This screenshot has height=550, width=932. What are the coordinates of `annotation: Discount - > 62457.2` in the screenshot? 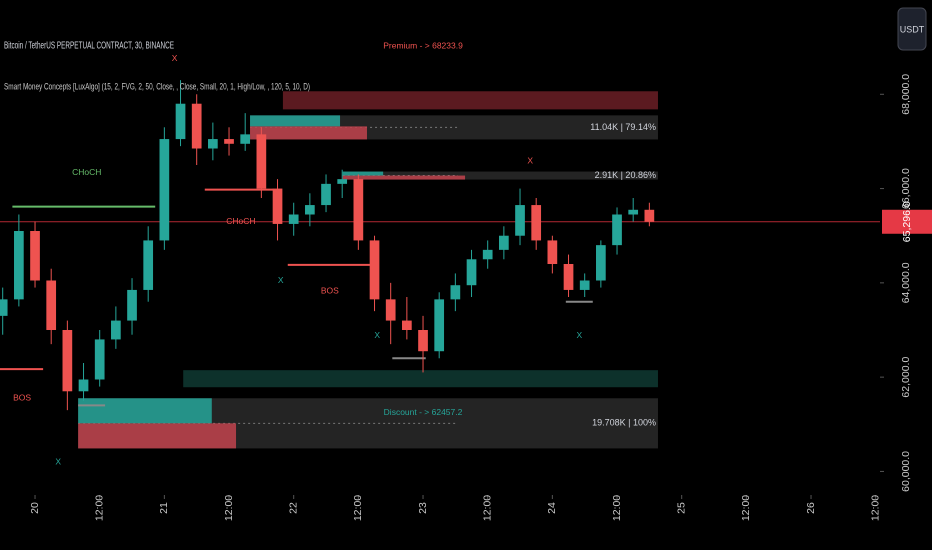 It's located at (423, 412).